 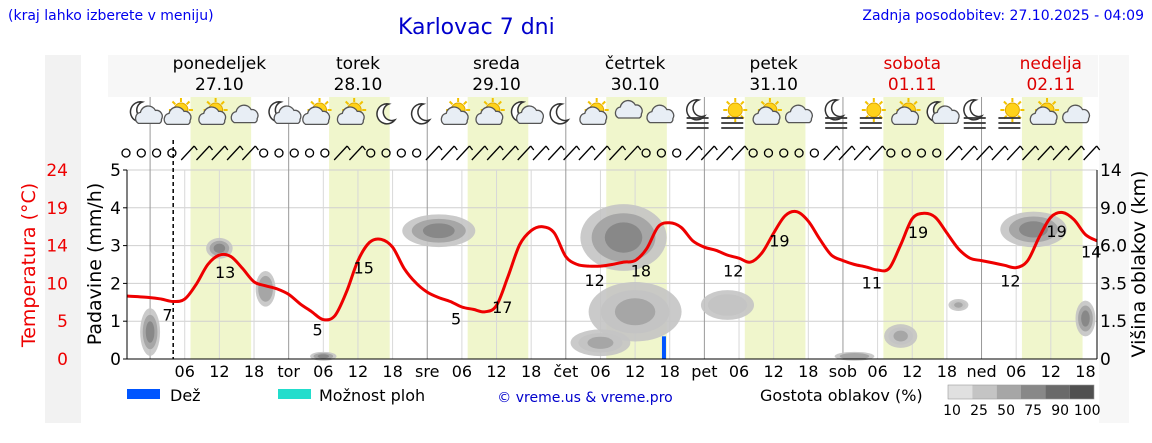 I want to click on sun-disc, so click(x=874, y=110).